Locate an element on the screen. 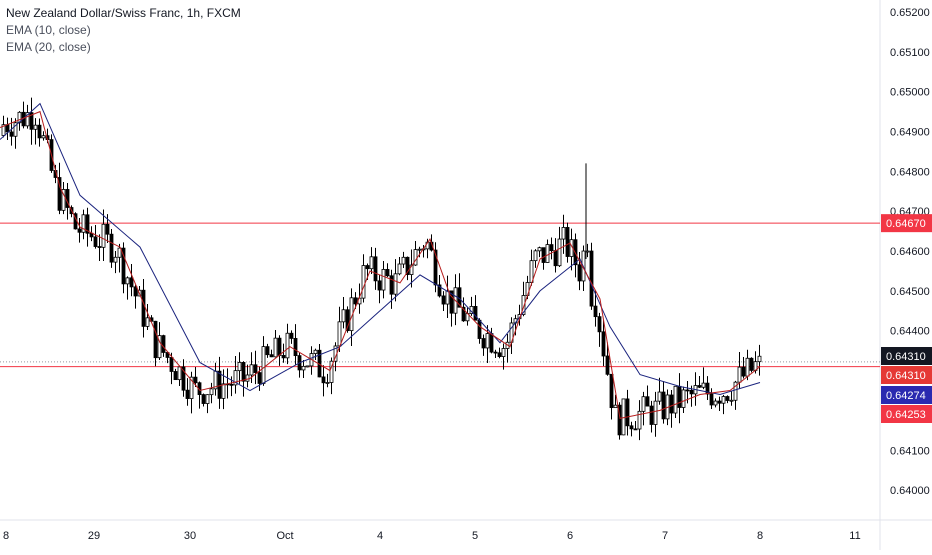  ema-fast-legend: EMA (10, close) is located at coordinates (48, 30).